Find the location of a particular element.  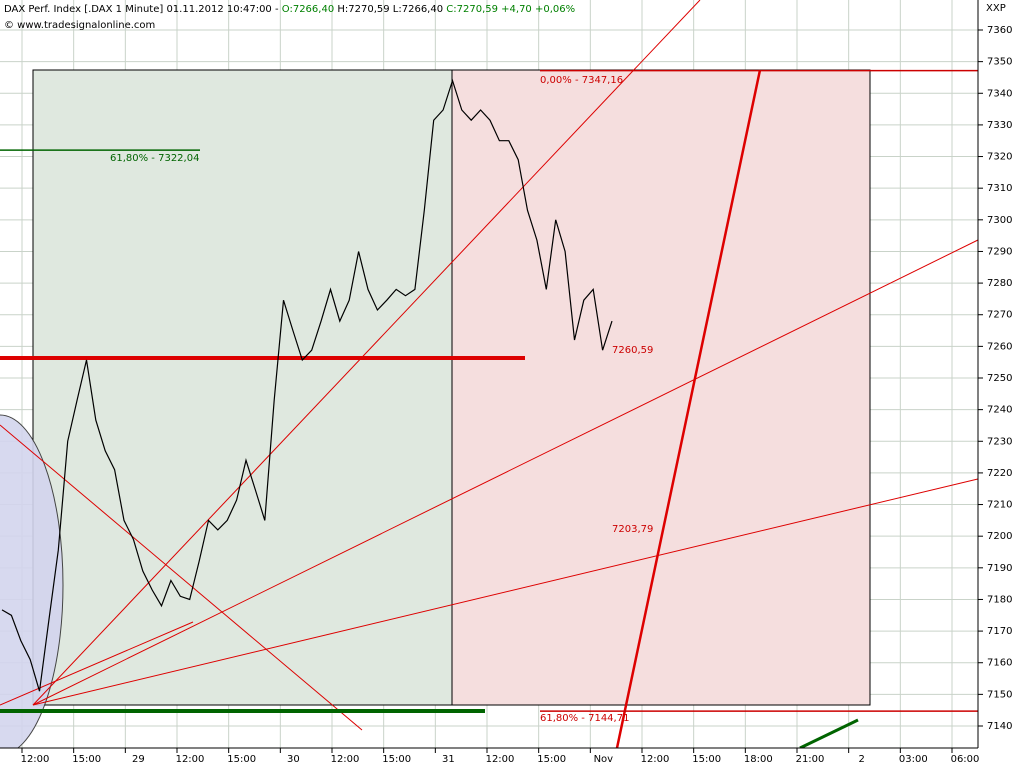

axis-label: XXP is located at coordinates (996, 8).